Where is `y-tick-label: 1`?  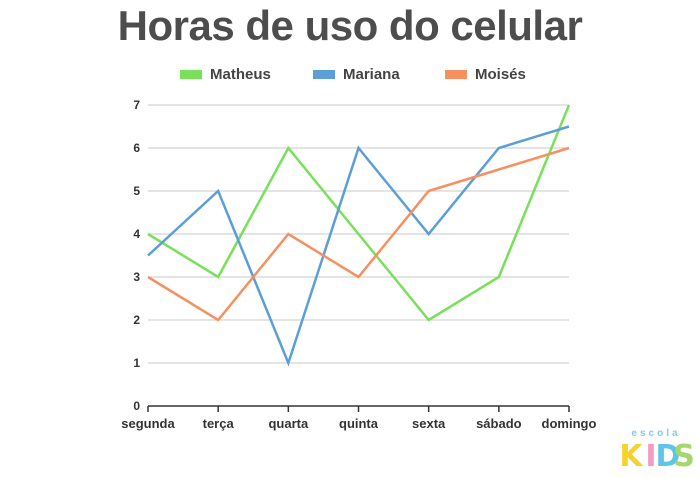 y-tick-label: 1 is located at coordinates (136, 363).